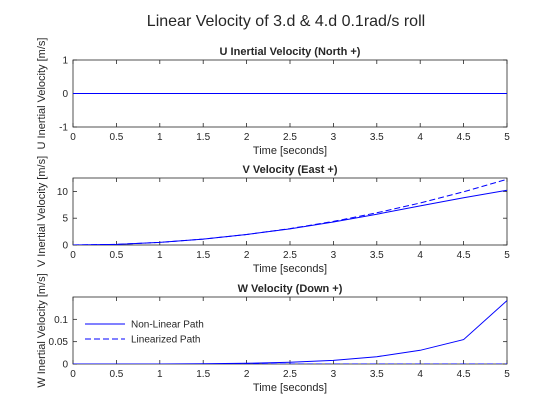  What do you see at coordinates (290, 52) in the screenshot?
I see `subplot-title: U Inertial Velocity (North +)` at bounding box center [290, 52].